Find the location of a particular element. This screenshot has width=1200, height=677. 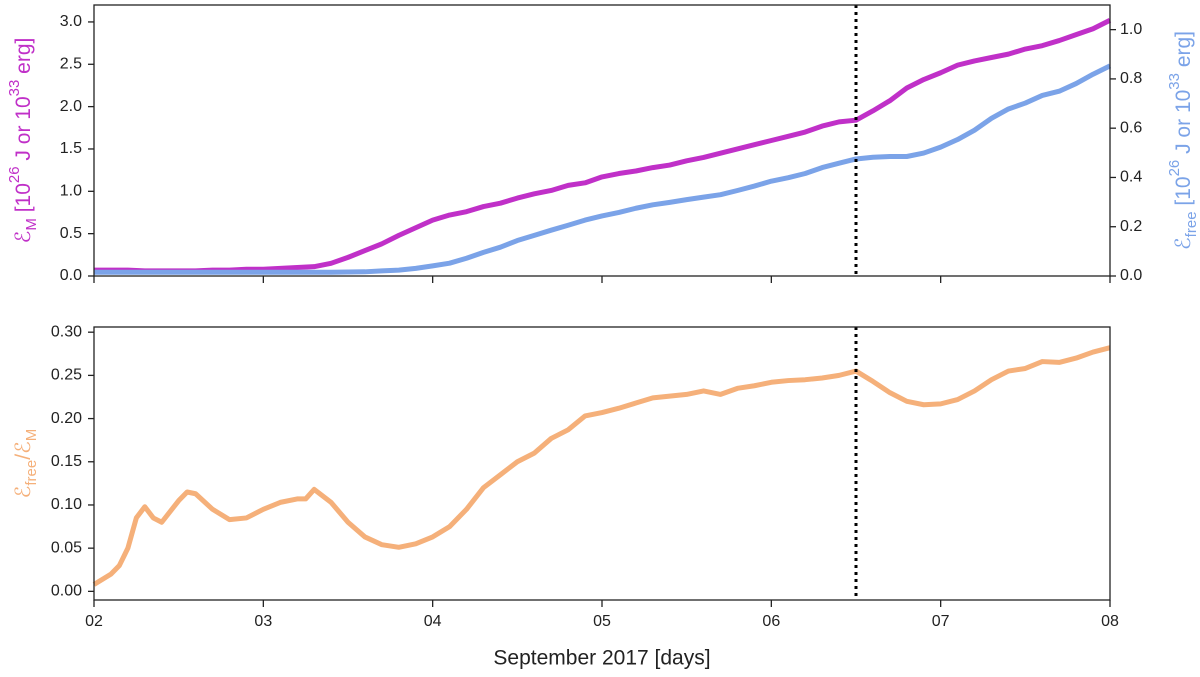

y2-tick-label: 0.0 is located at coordinates (1131, 275).